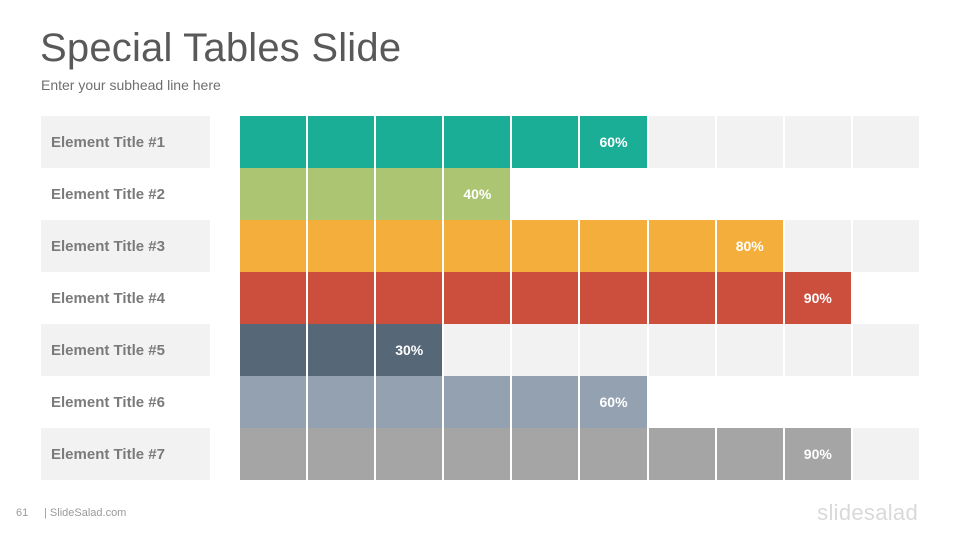 Image resolution: width=960 pixels, height=540 pixels. What do you see at coordinates (108, 298) in the screenshot?
I see `row-label: Element Title #4` at bounding box center [108, 298].